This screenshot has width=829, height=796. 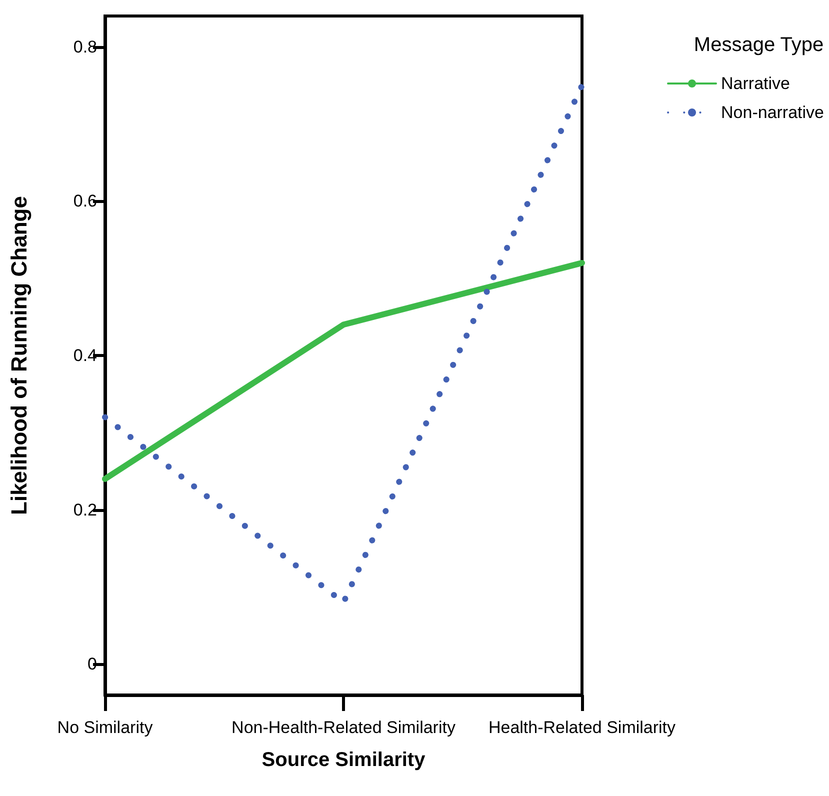 What do you see at coordinates (759, 45) in the screenshot?
I see `legend-title: Message Type` at bounding box center [759, 45].